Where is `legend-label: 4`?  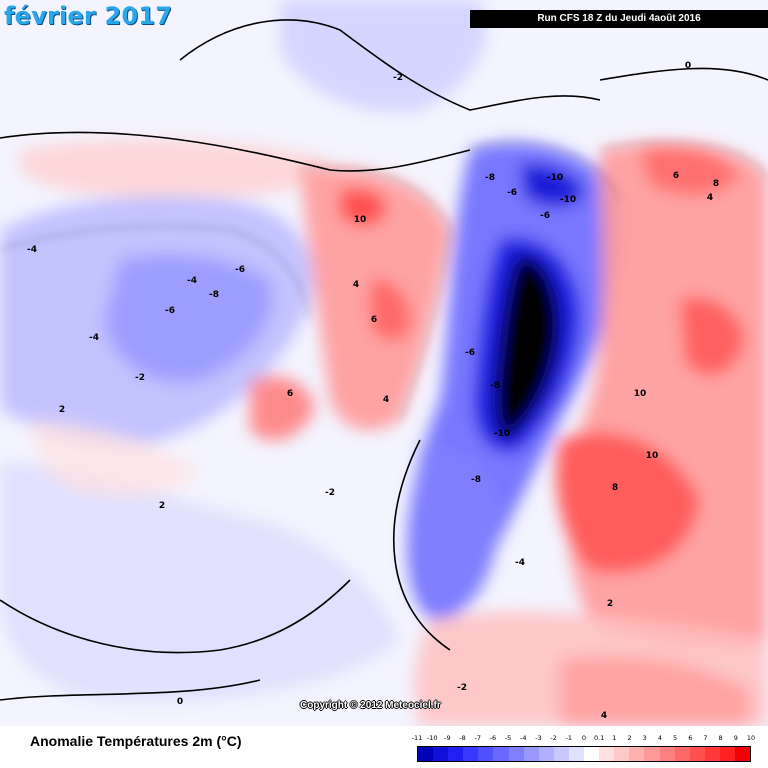
legend-label: 4 is located at coordinates (659, 738).